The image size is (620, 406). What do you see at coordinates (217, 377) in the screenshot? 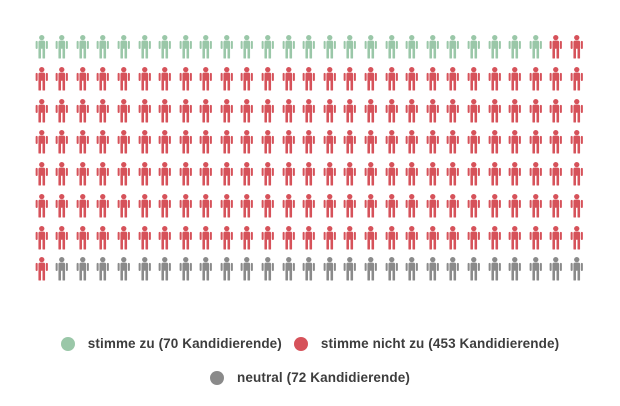
I see `legend-dot-icon` at bounding box center [217, 377].